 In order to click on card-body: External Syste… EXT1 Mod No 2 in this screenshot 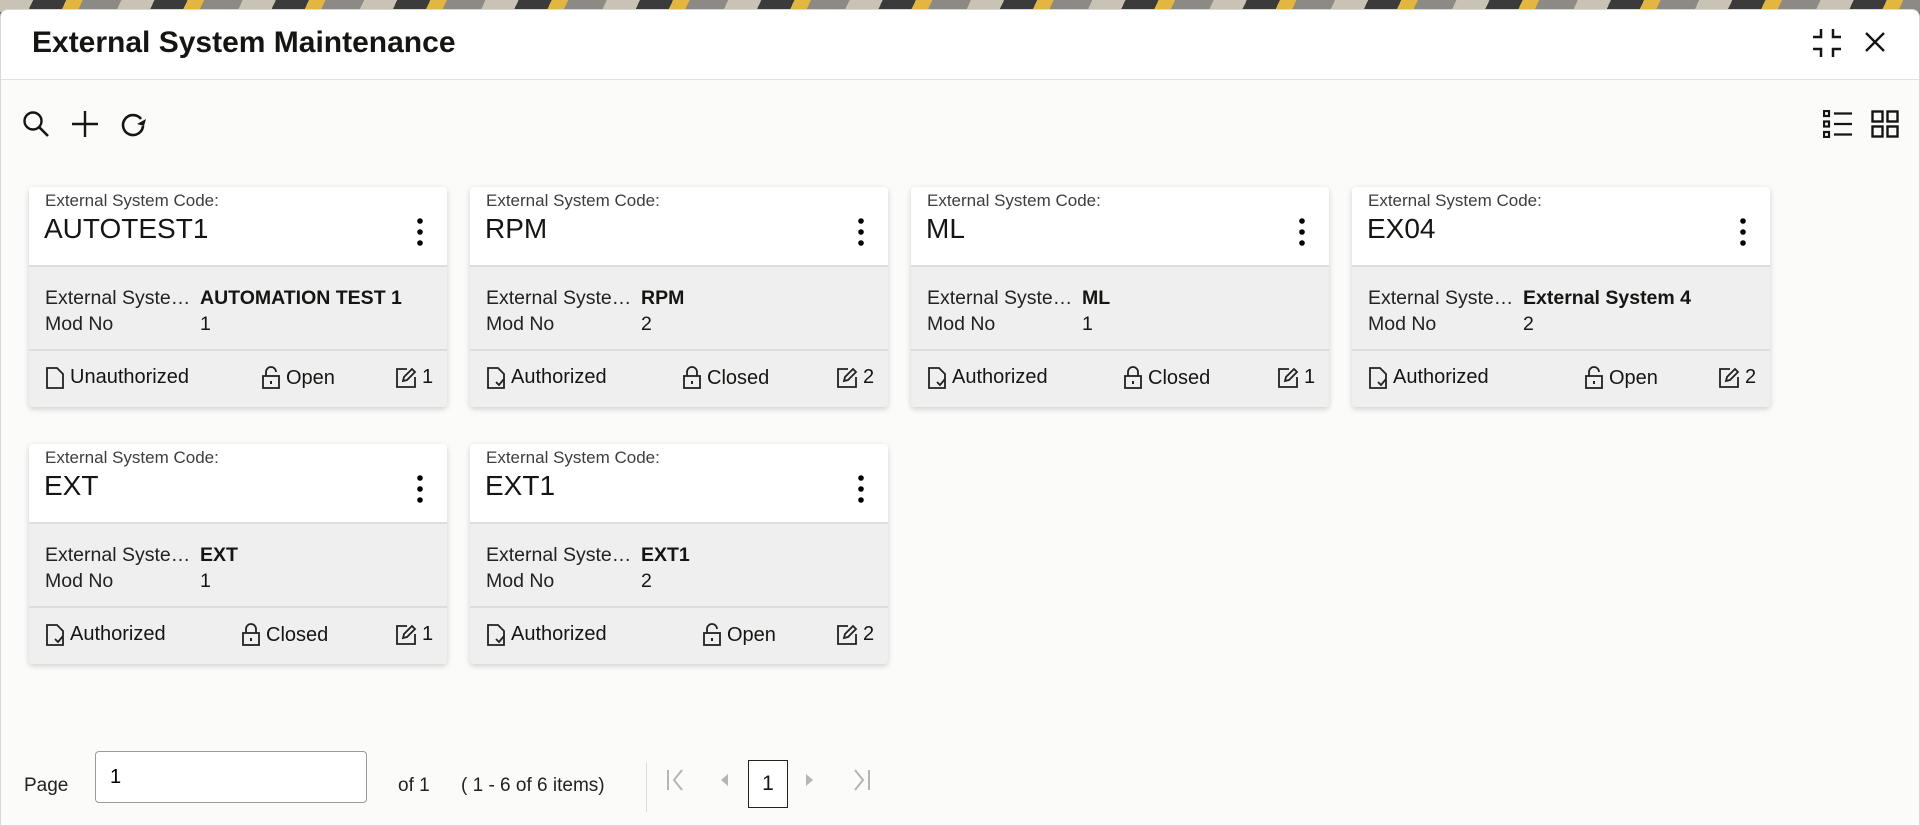, I will do `click(679, 566)`.